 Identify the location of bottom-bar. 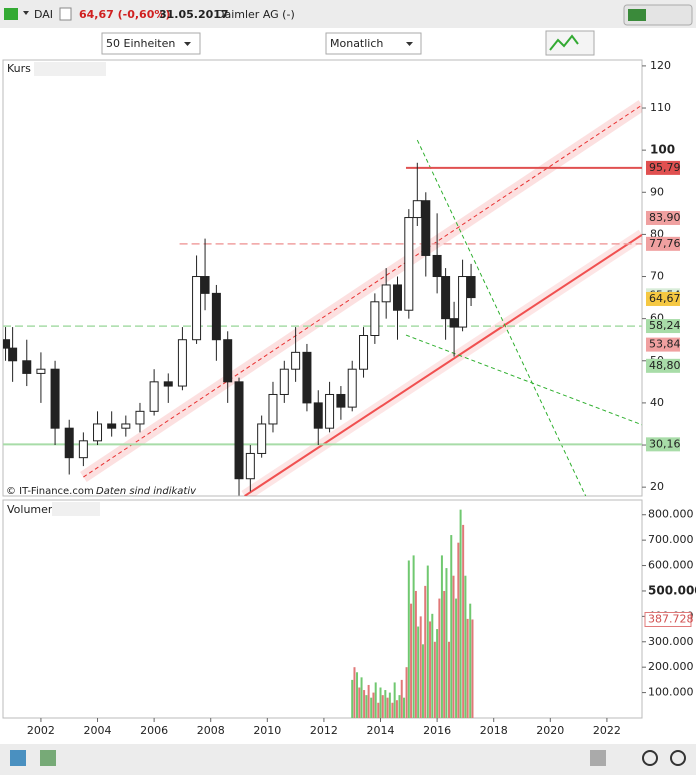
(348, 759).